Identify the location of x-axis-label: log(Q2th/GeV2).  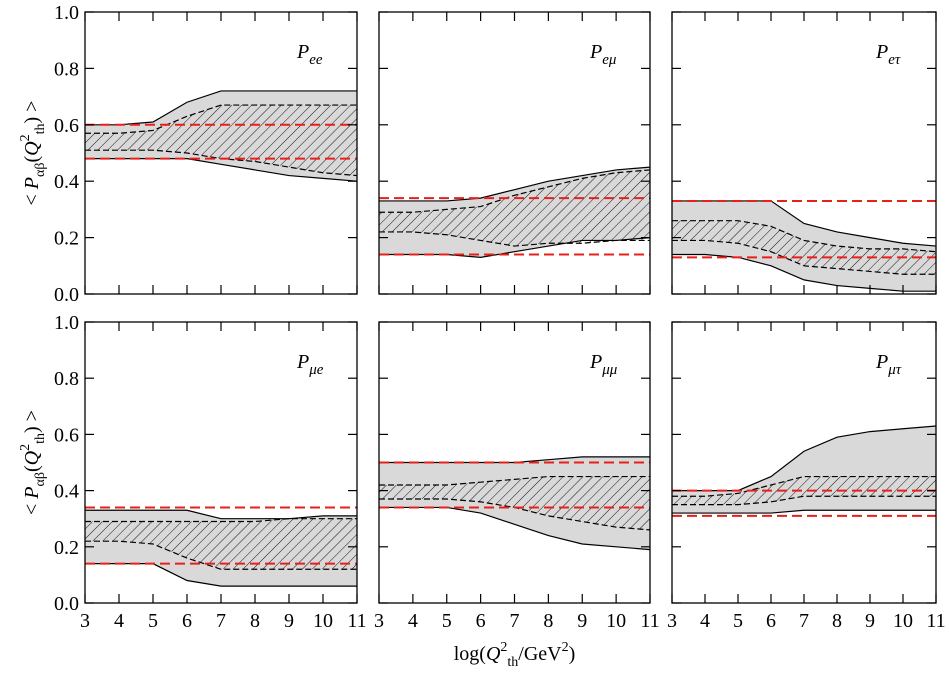
(515, 655).